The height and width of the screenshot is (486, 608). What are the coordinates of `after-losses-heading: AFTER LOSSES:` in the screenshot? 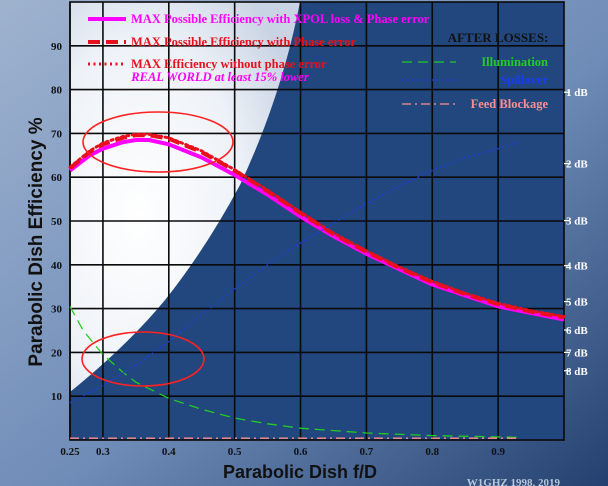 It's located at (498, 37).